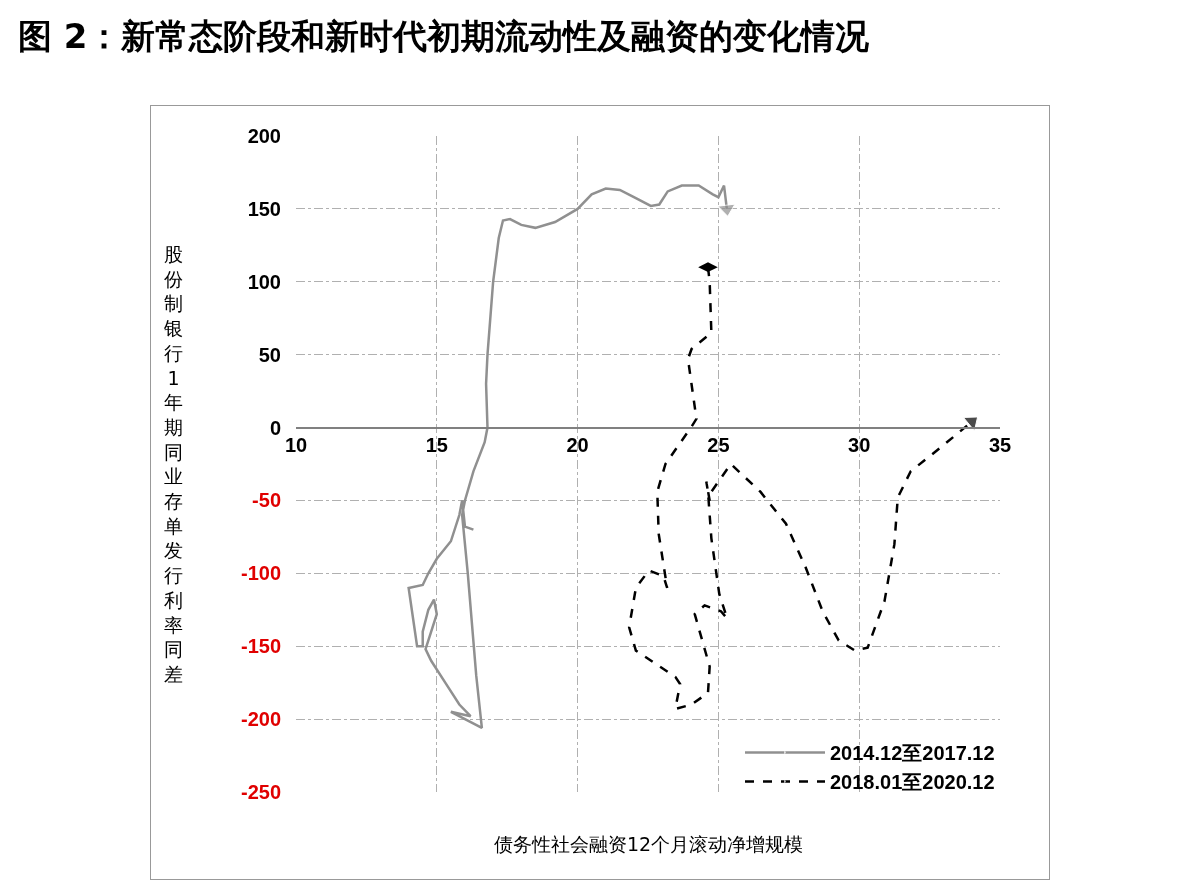 This screenshot has width=1200, height=895. I want to click on x-tick-label: 25, so click(718, 445).